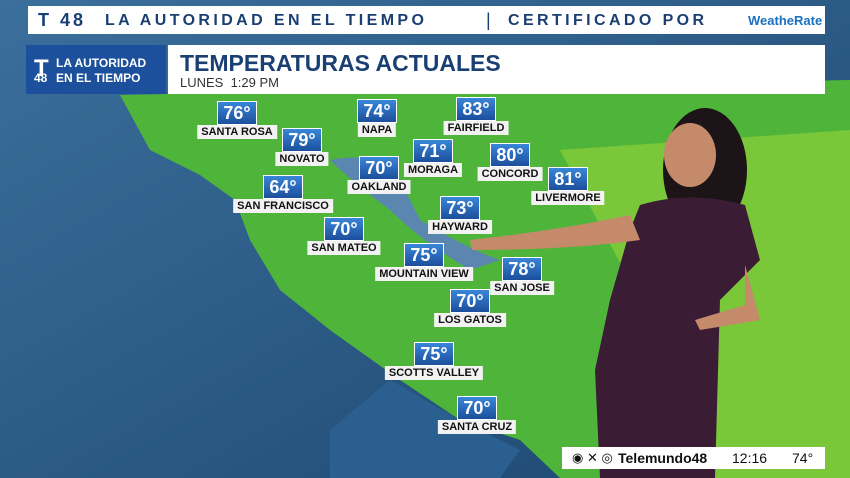 This screenshot has width=850, height=478. What do you see at coordinates (237, 113) in the screenshot?
I see `city-temp: 76°` at bounding box center [237, 113].